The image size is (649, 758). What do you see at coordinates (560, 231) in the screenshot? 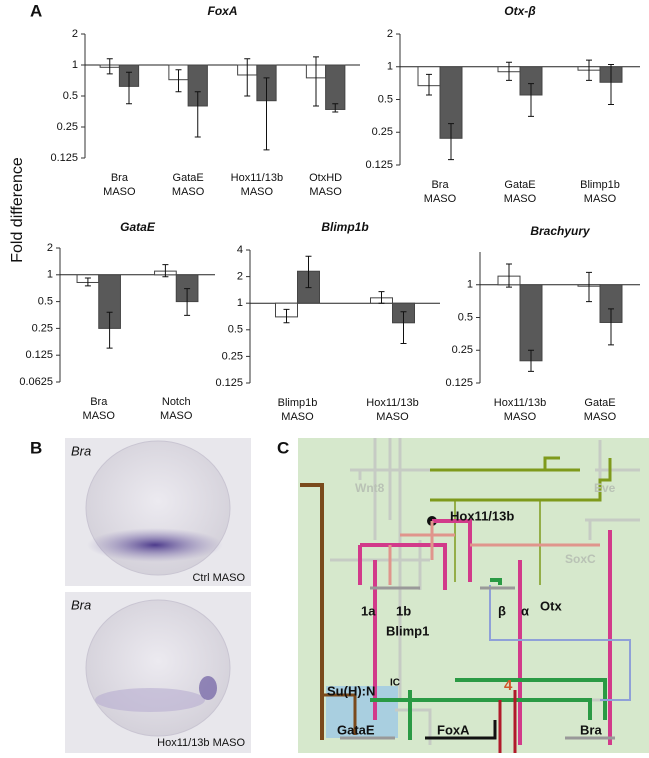
I see `chart-title: Brachyury` at bounding box center [560, 231].